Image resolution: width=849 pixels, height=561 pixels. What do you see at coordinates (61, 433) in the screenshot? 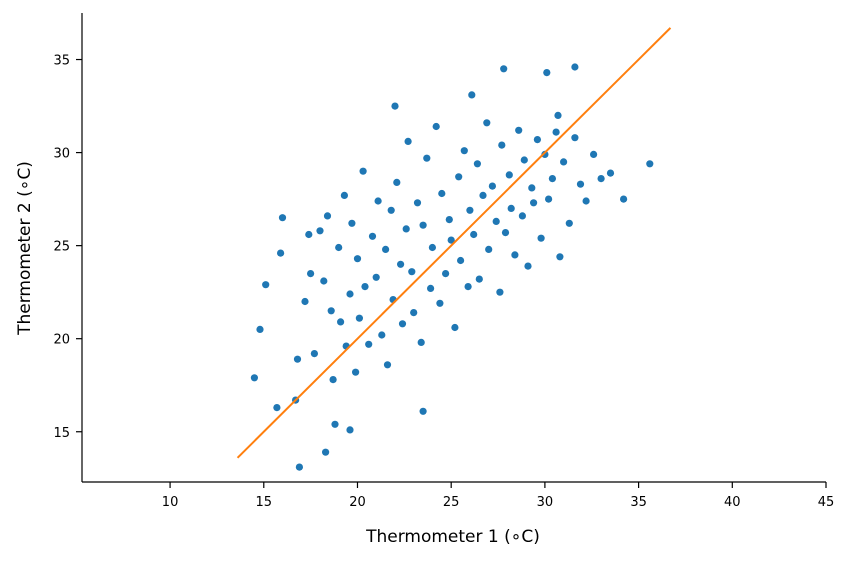
I see `y-tick-label: 15` at bounding box center [61, 433].